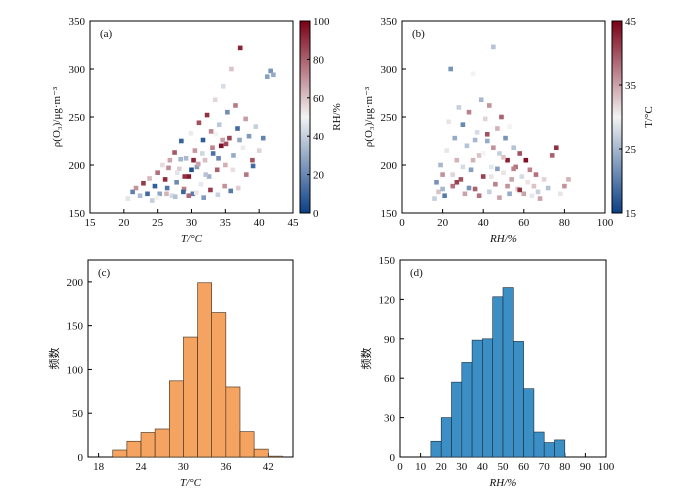  Describe the element at coordinates (366, 359) in the screenshot. I see `y-axis-label: 频数` at that location.